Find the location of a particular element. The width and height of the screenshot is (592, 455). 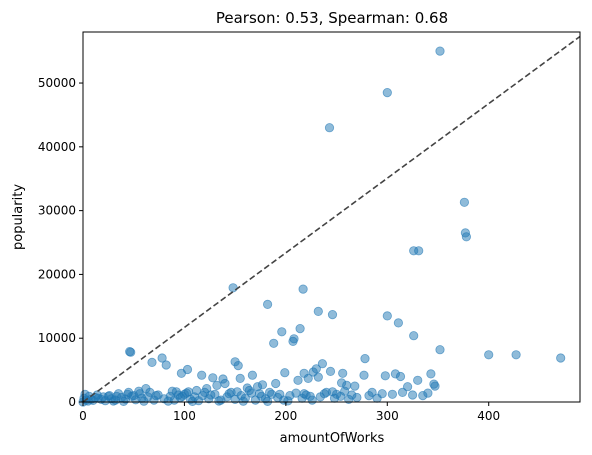

x-axis: 0 100 200 300 400 is located at coordinates (289, 412).